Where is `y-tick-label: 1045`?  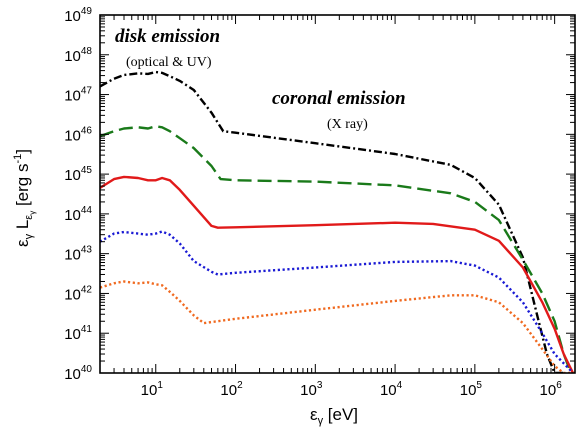
y-tick-label: 1045 is located at coordinates (78, 174).